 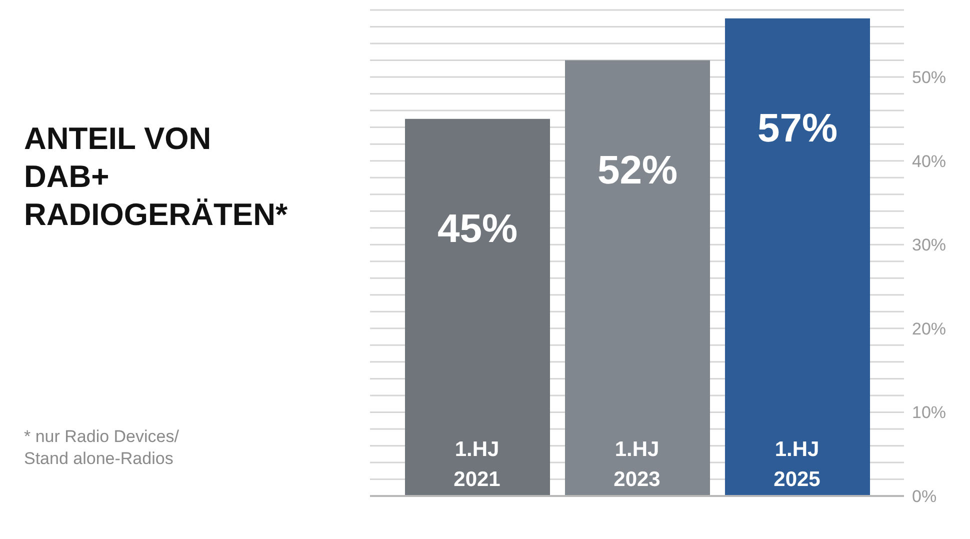 What do you see at coordinates (156, 177) in the screenshot?
I see `text: ANTEIL VON DAB+ RADIOGERÄTEN*` at bounding box center [156, 177].